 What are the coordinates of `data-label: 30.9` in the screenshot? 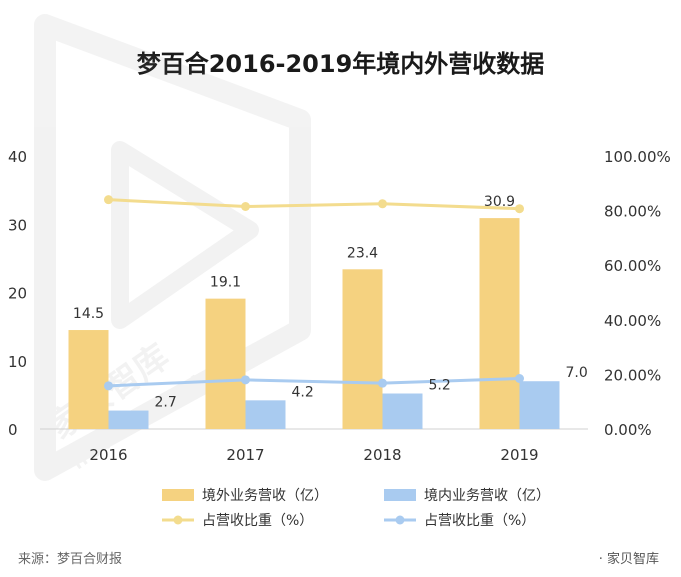 It's located at (499, 202).